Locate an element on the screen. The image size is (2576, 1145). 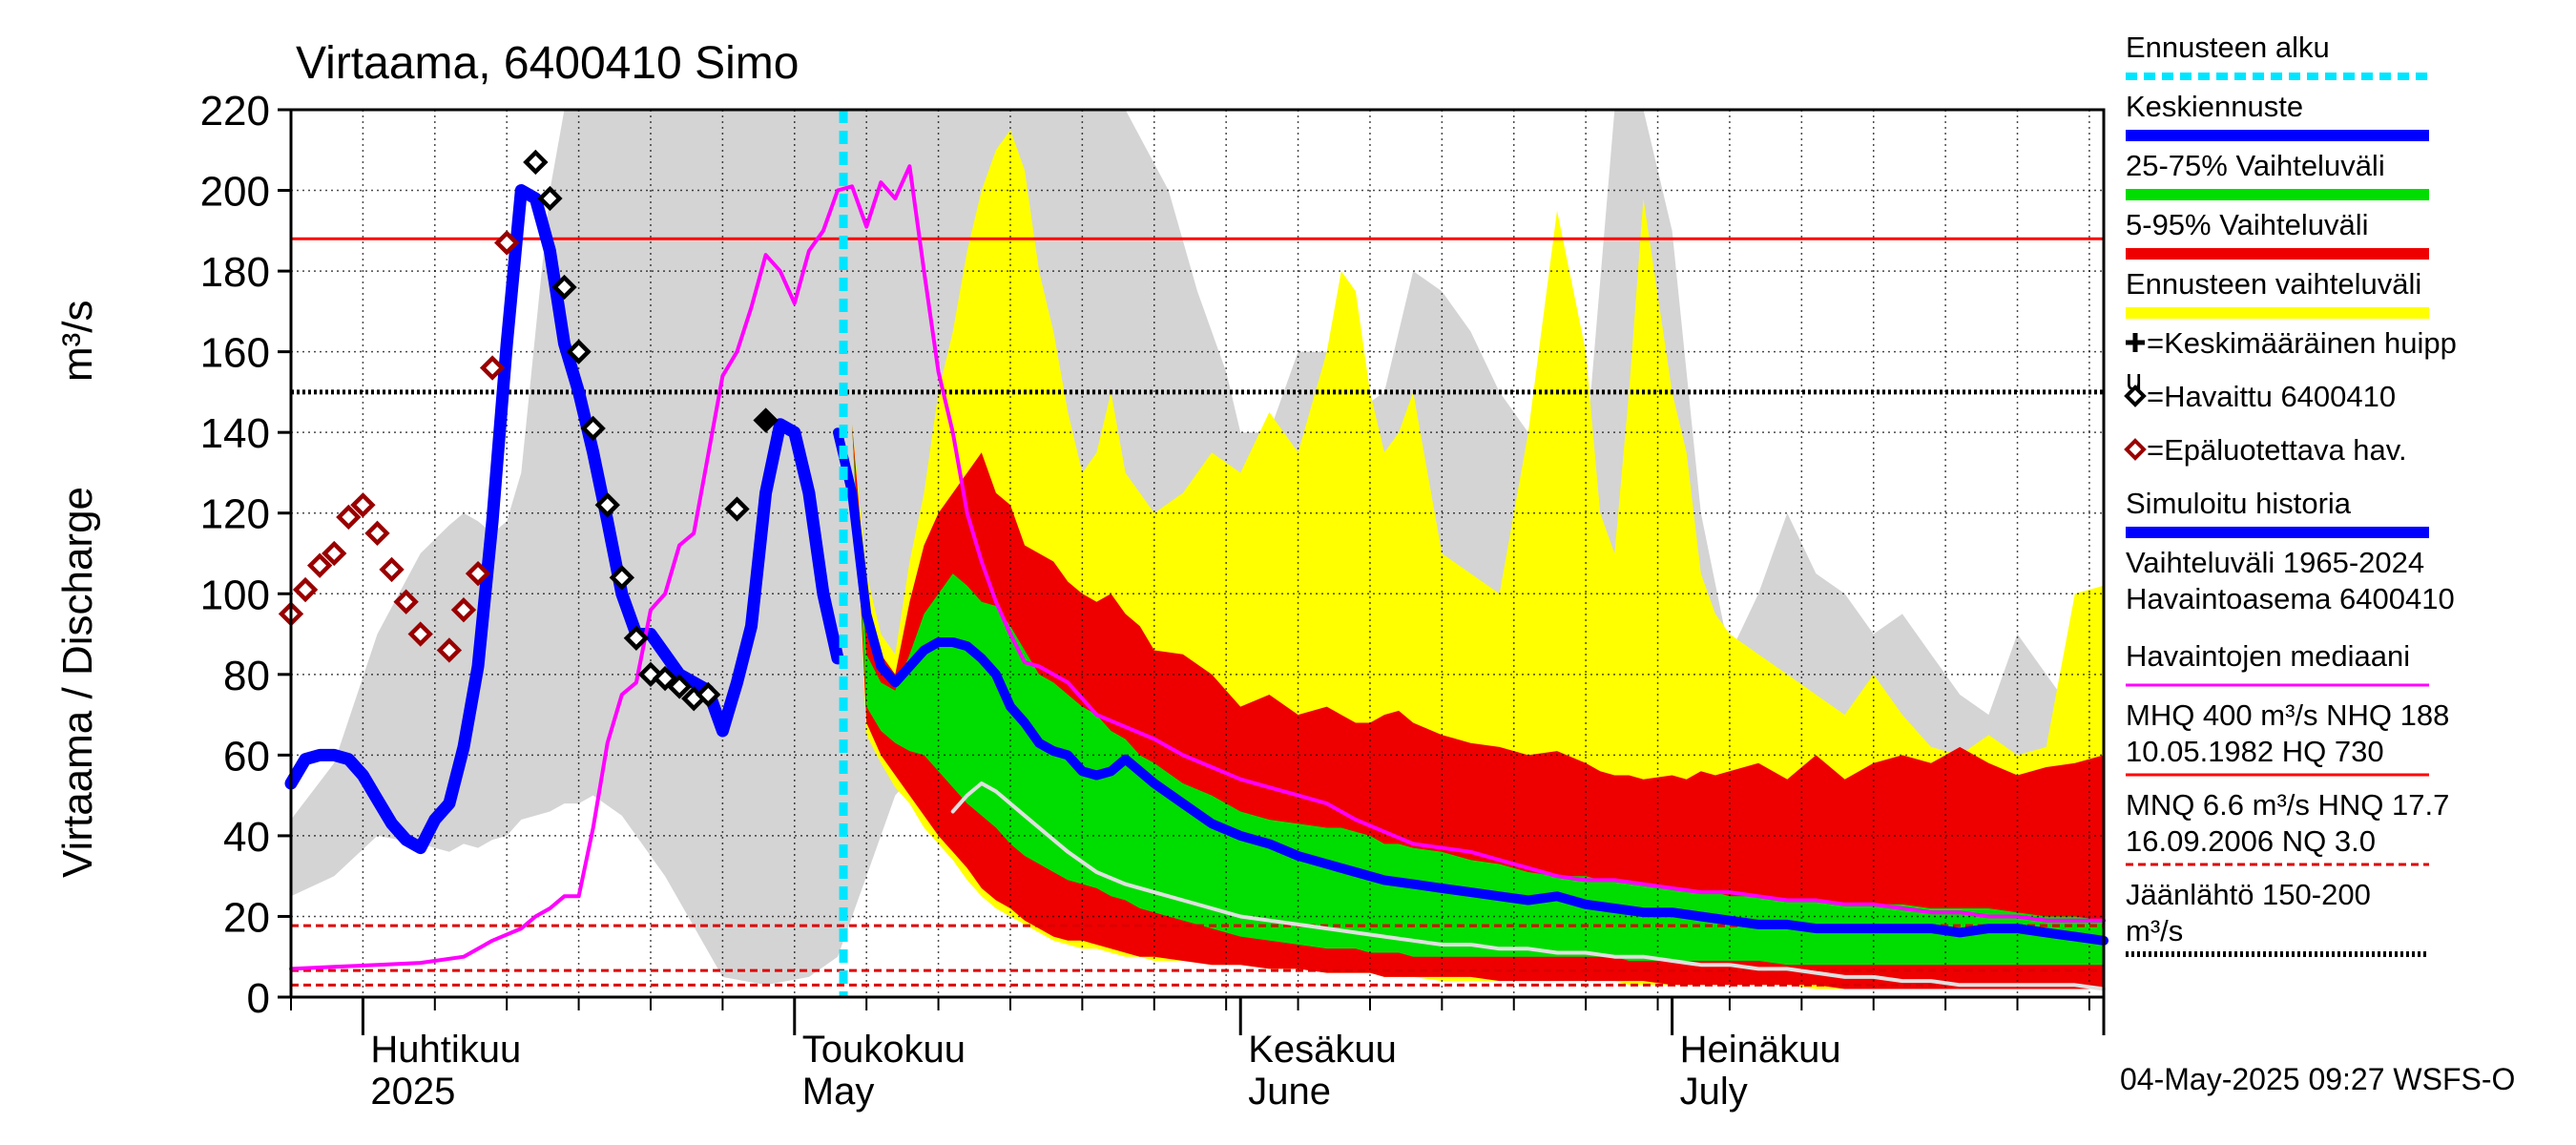
y-tick-label: 200 is located at coordinates (235, 192).